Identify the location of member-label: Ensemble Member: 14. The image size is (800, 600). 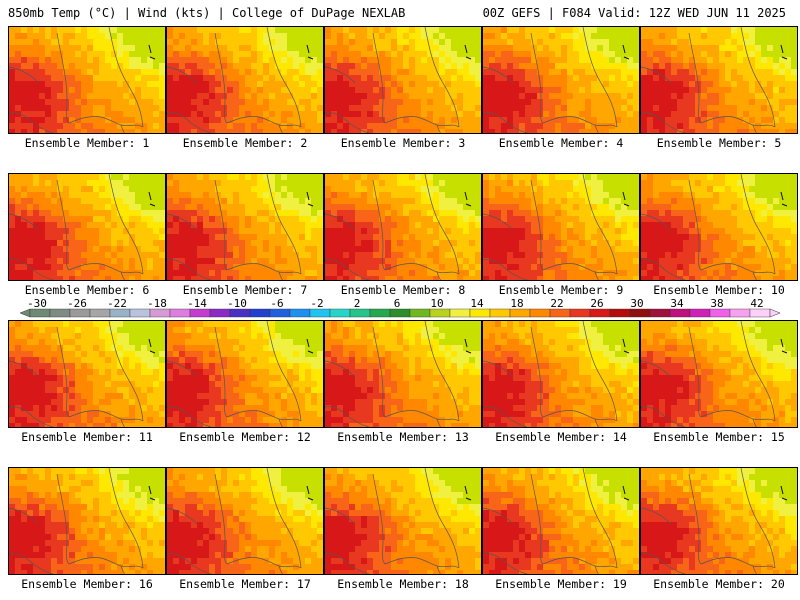
(561, 437).